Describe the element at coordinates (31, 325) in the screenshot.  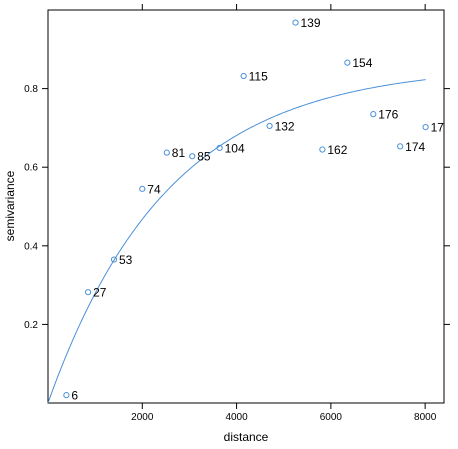
I see `y-tick-label: 0.2` at that location.